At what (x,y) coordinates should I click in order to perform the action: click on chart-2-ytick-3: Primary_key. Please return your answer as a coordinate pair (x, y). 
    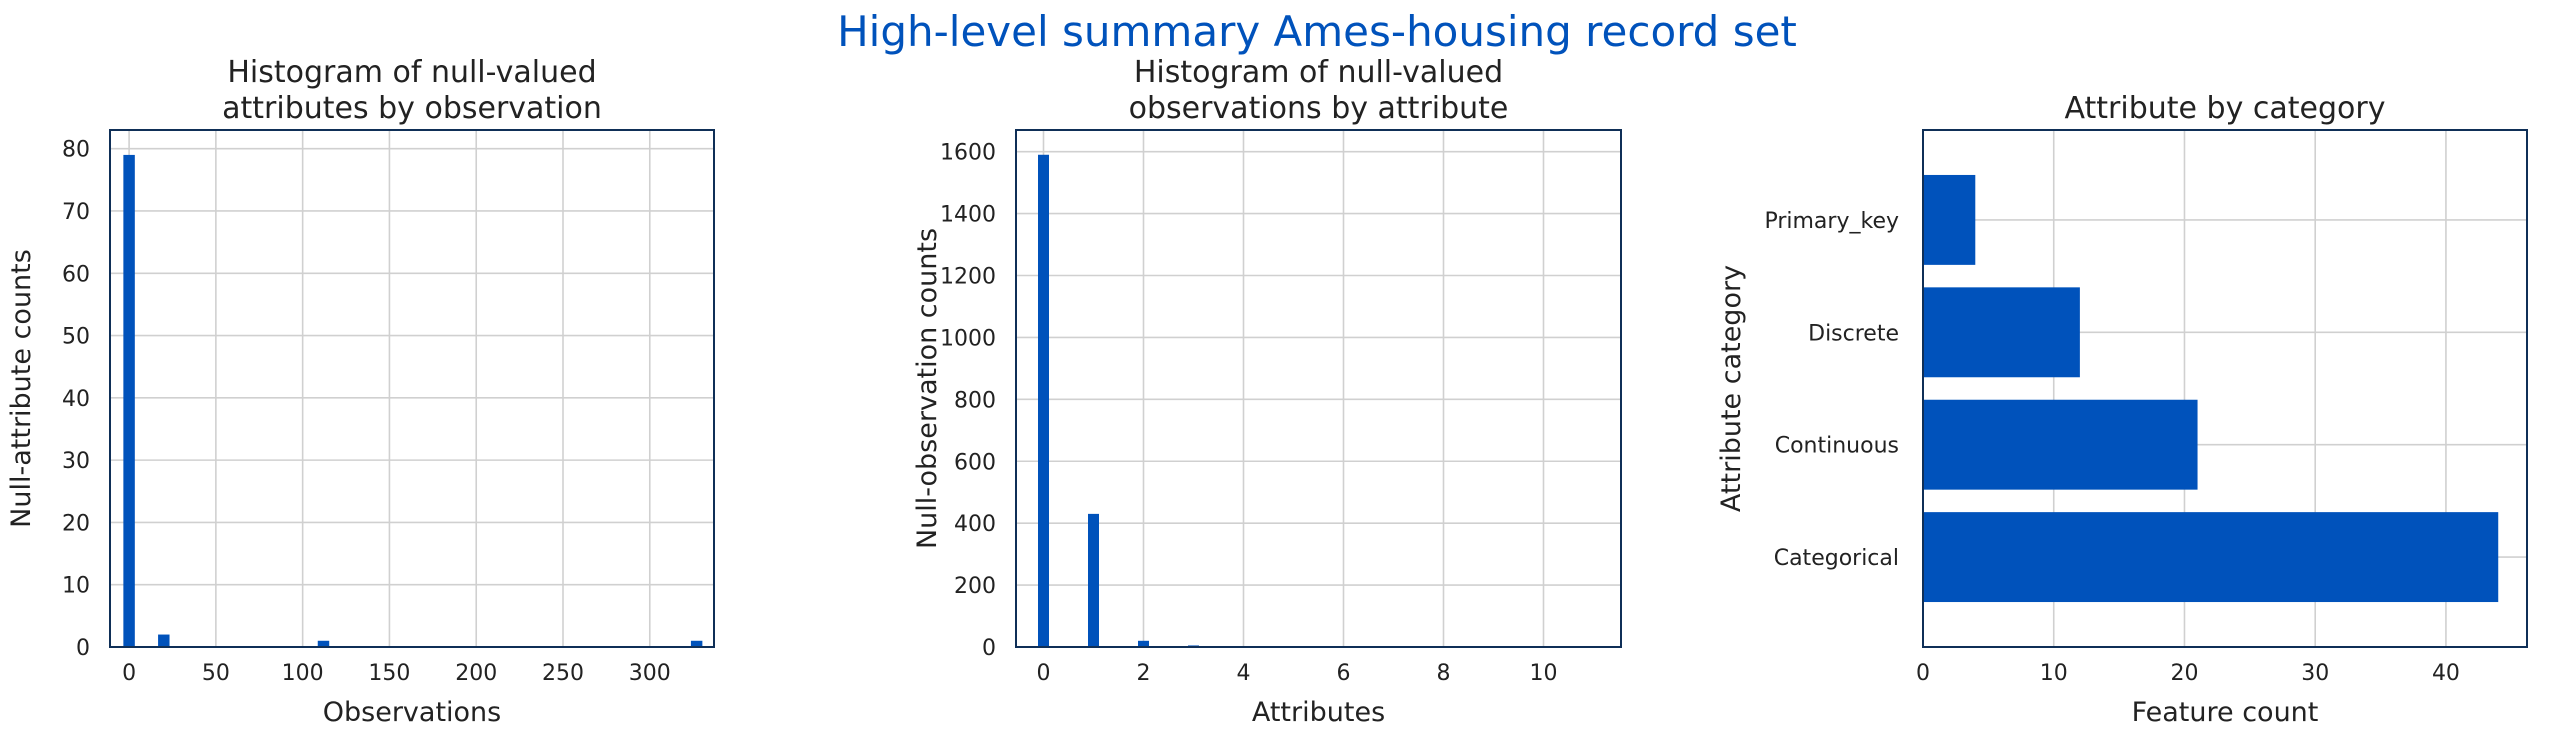
    Looking at the image, I should click on (1831, 221).